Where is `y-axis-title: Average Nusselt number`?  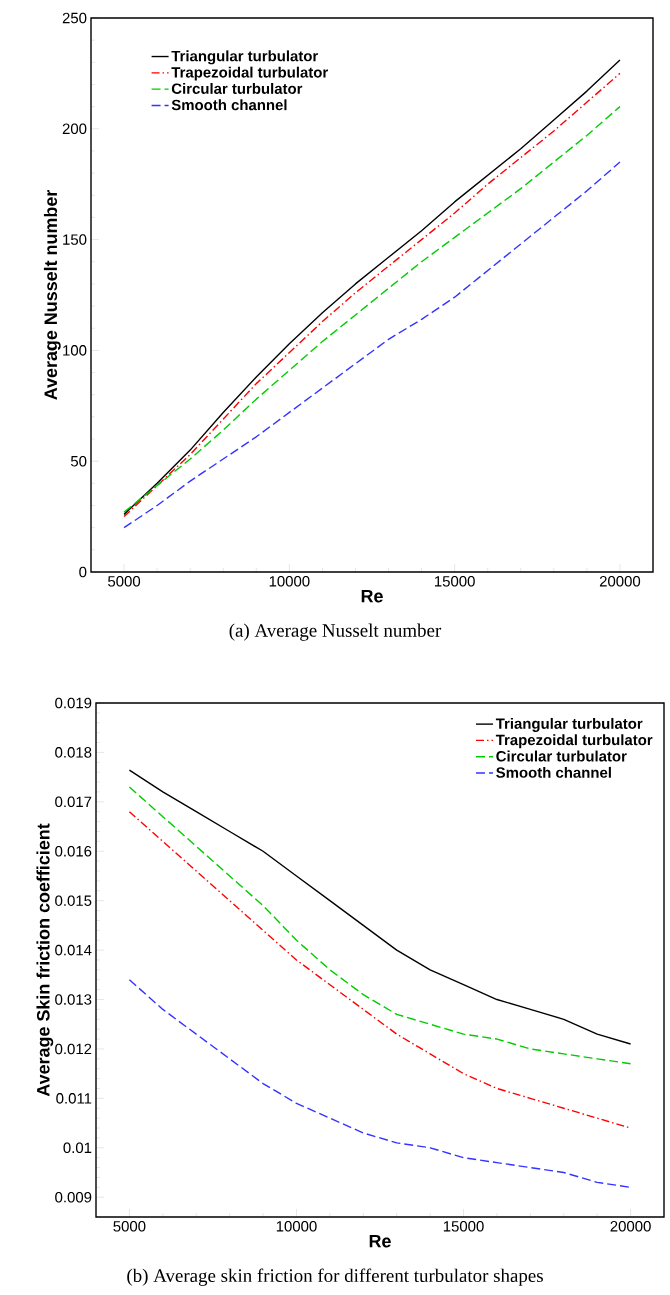
y-axis-title: Average Nusselt number is located at coordinates (52, 294).